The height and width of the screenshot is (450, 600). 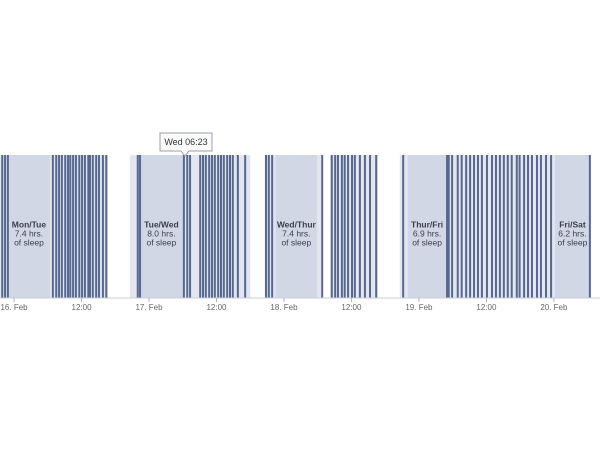 I want to click on tooltip-box, so click(x=186, y=144).